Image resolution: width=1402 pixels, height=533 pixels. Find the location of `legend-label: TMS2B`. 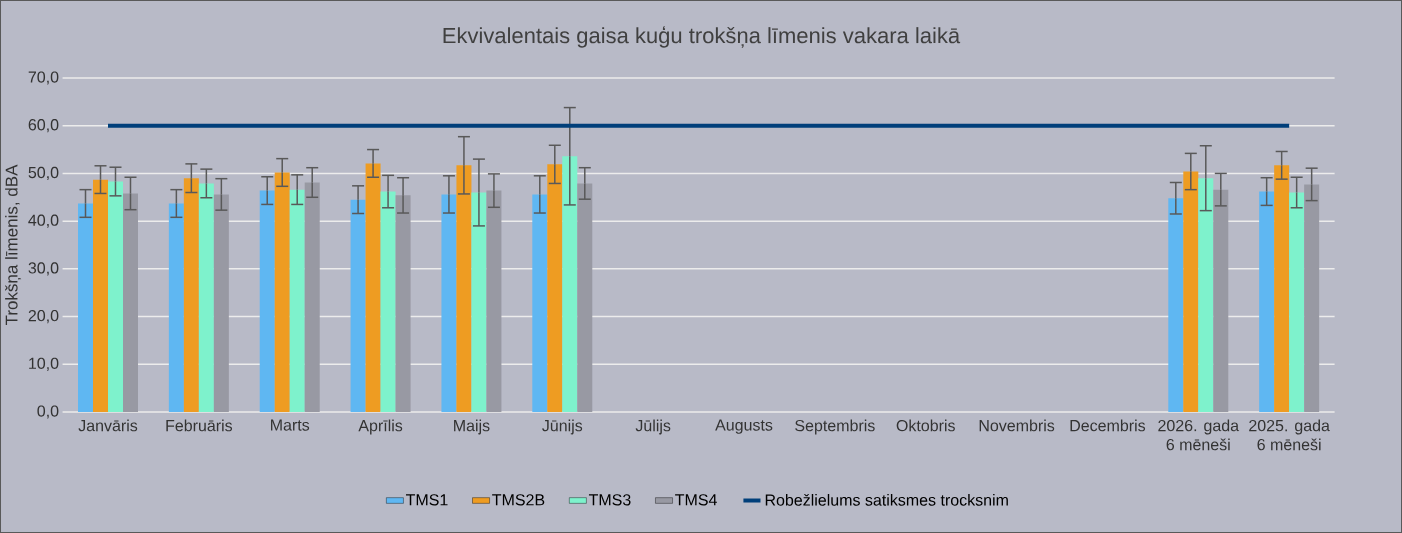

legend-label: TMS2B is located at coordinates (518, 500).